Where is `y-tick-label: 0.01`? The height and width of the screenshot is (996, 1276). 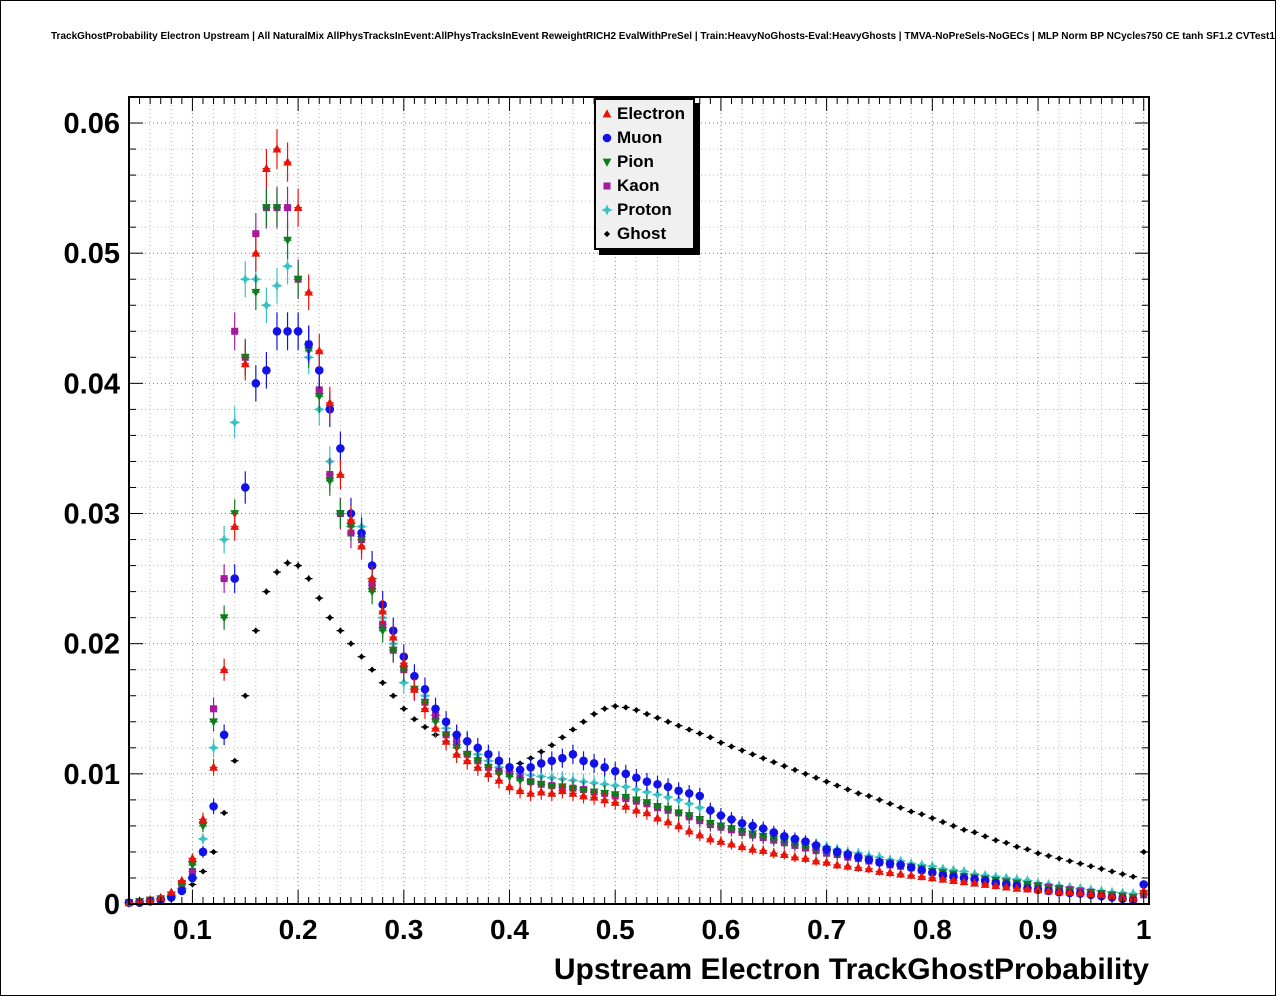
y-tick-label: 0.01 is located at coordinates (92, 775).